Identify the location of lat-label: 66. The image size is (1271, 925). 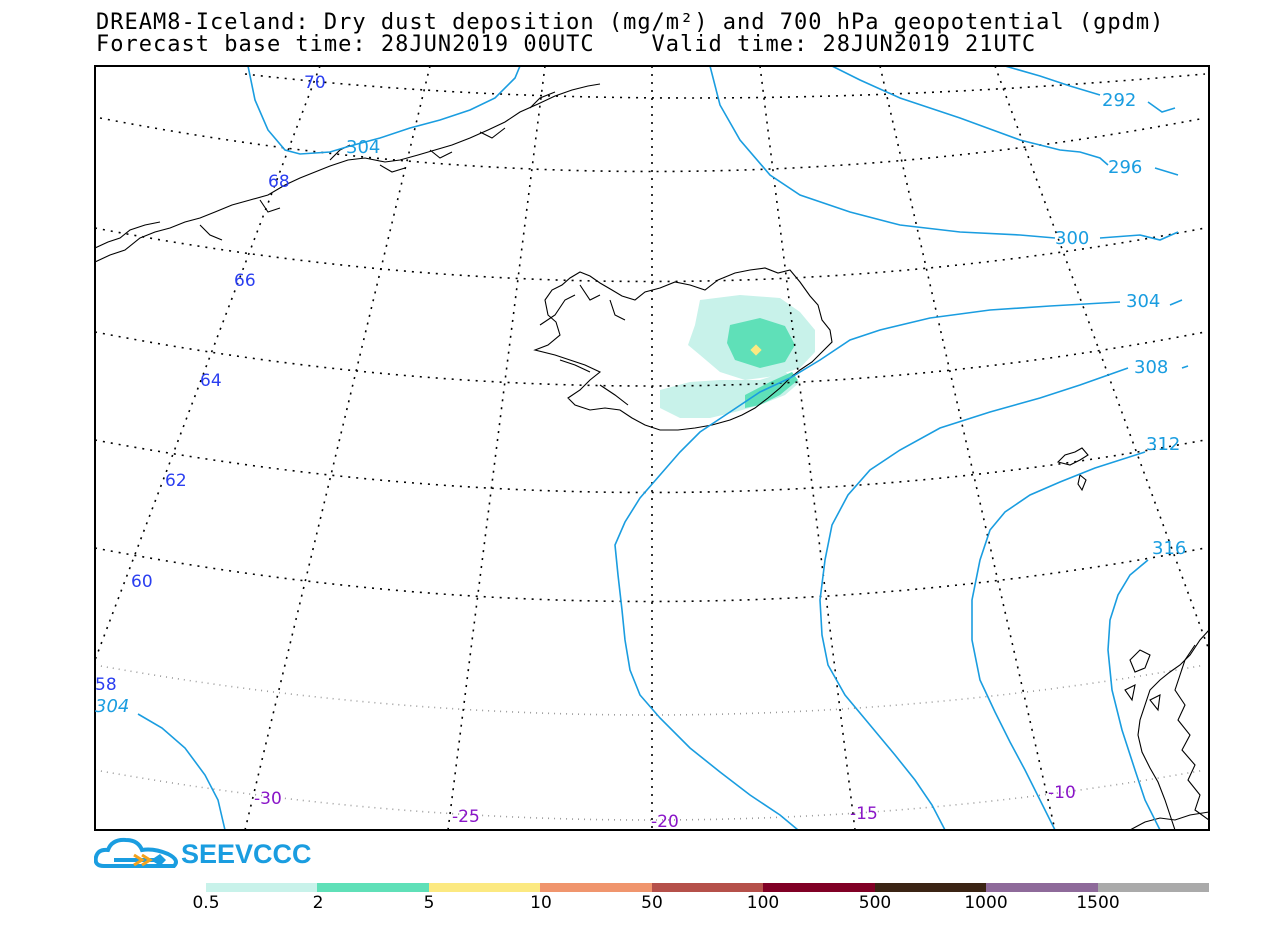
(245, 281).